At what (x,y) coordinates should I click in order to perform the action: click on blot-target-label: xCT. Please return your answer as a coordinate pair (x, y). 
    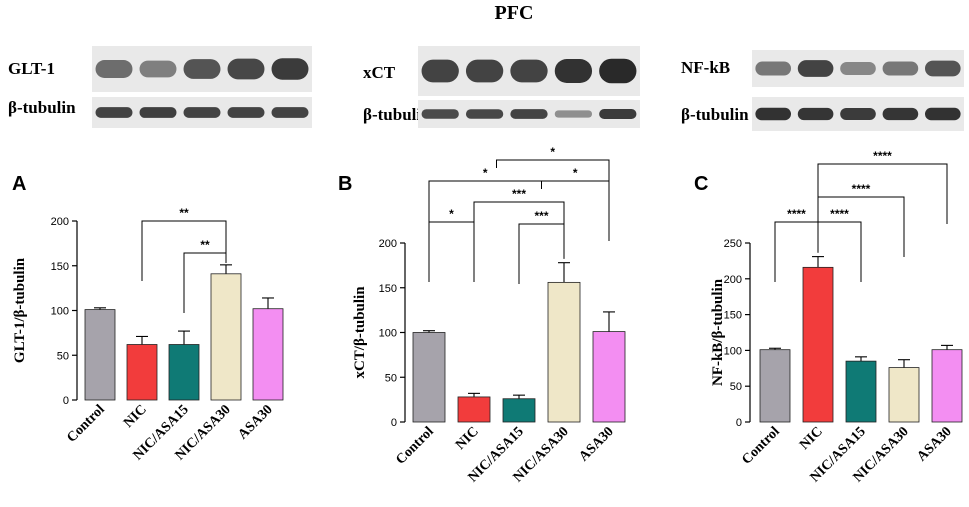
    Looking at the image, I should click on (379, 72).